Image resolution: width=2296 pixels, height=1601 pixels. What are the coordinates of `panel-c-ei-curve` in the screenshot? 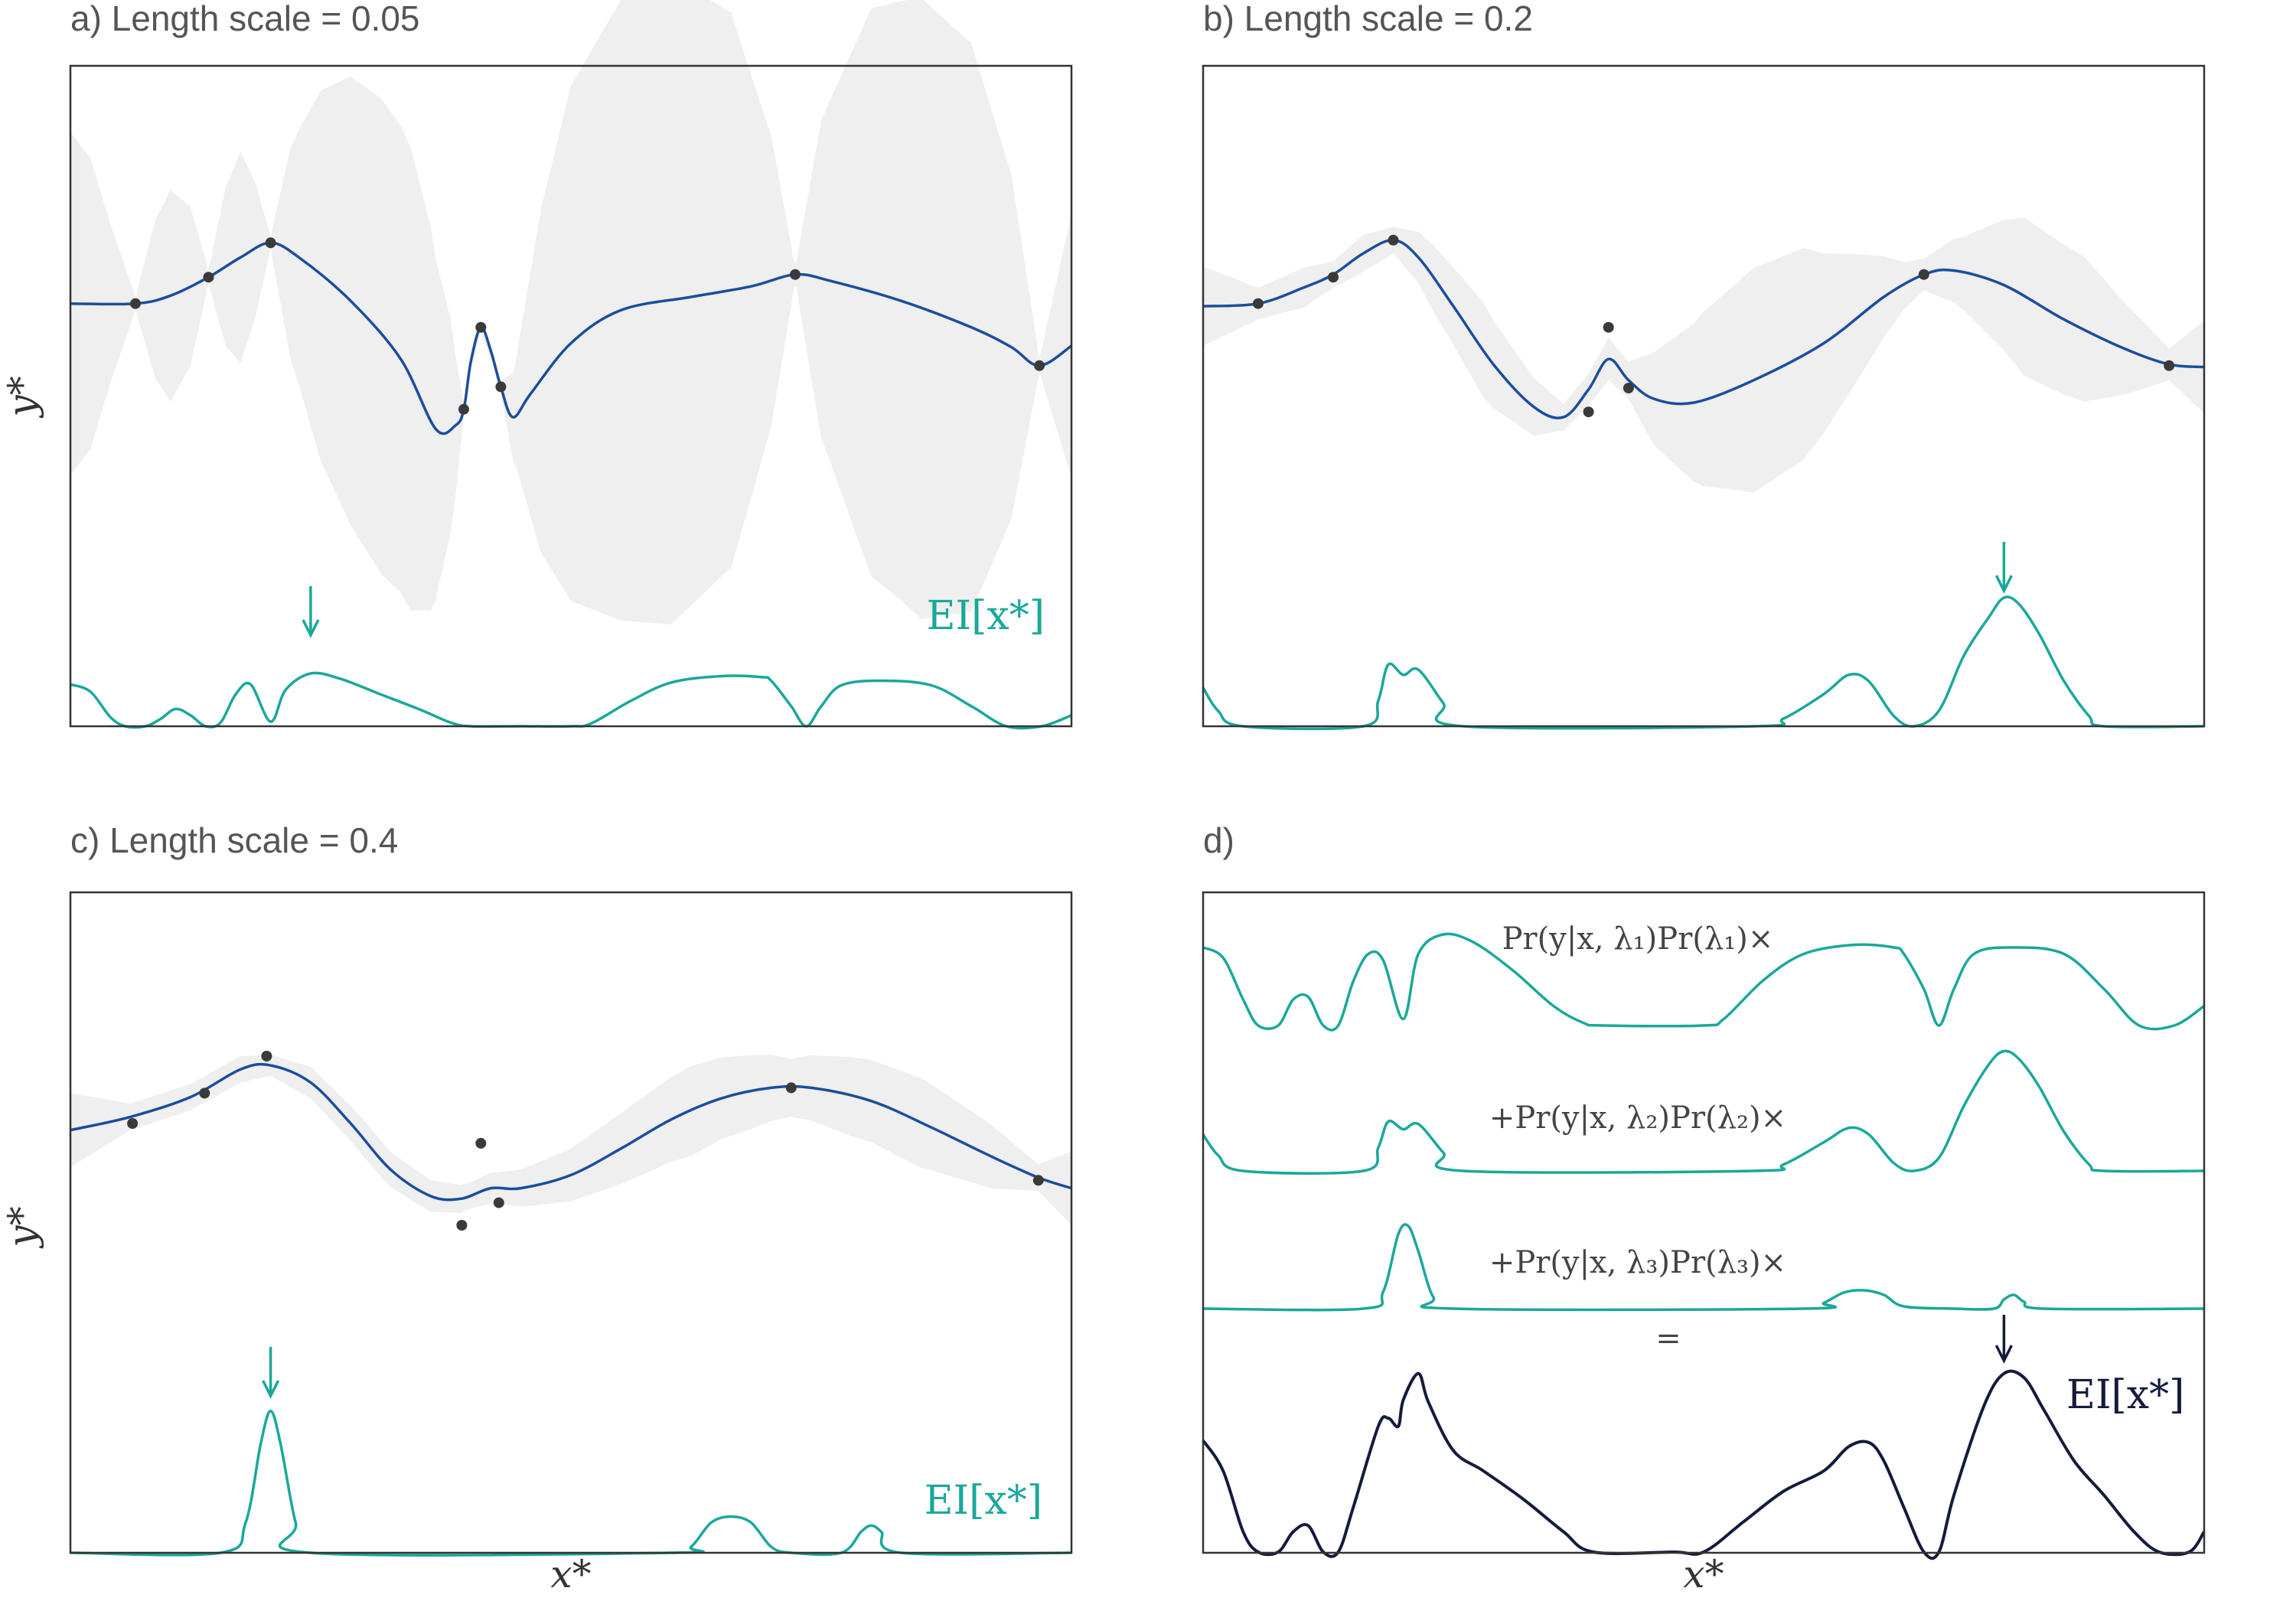 It's located at (571, 1483).